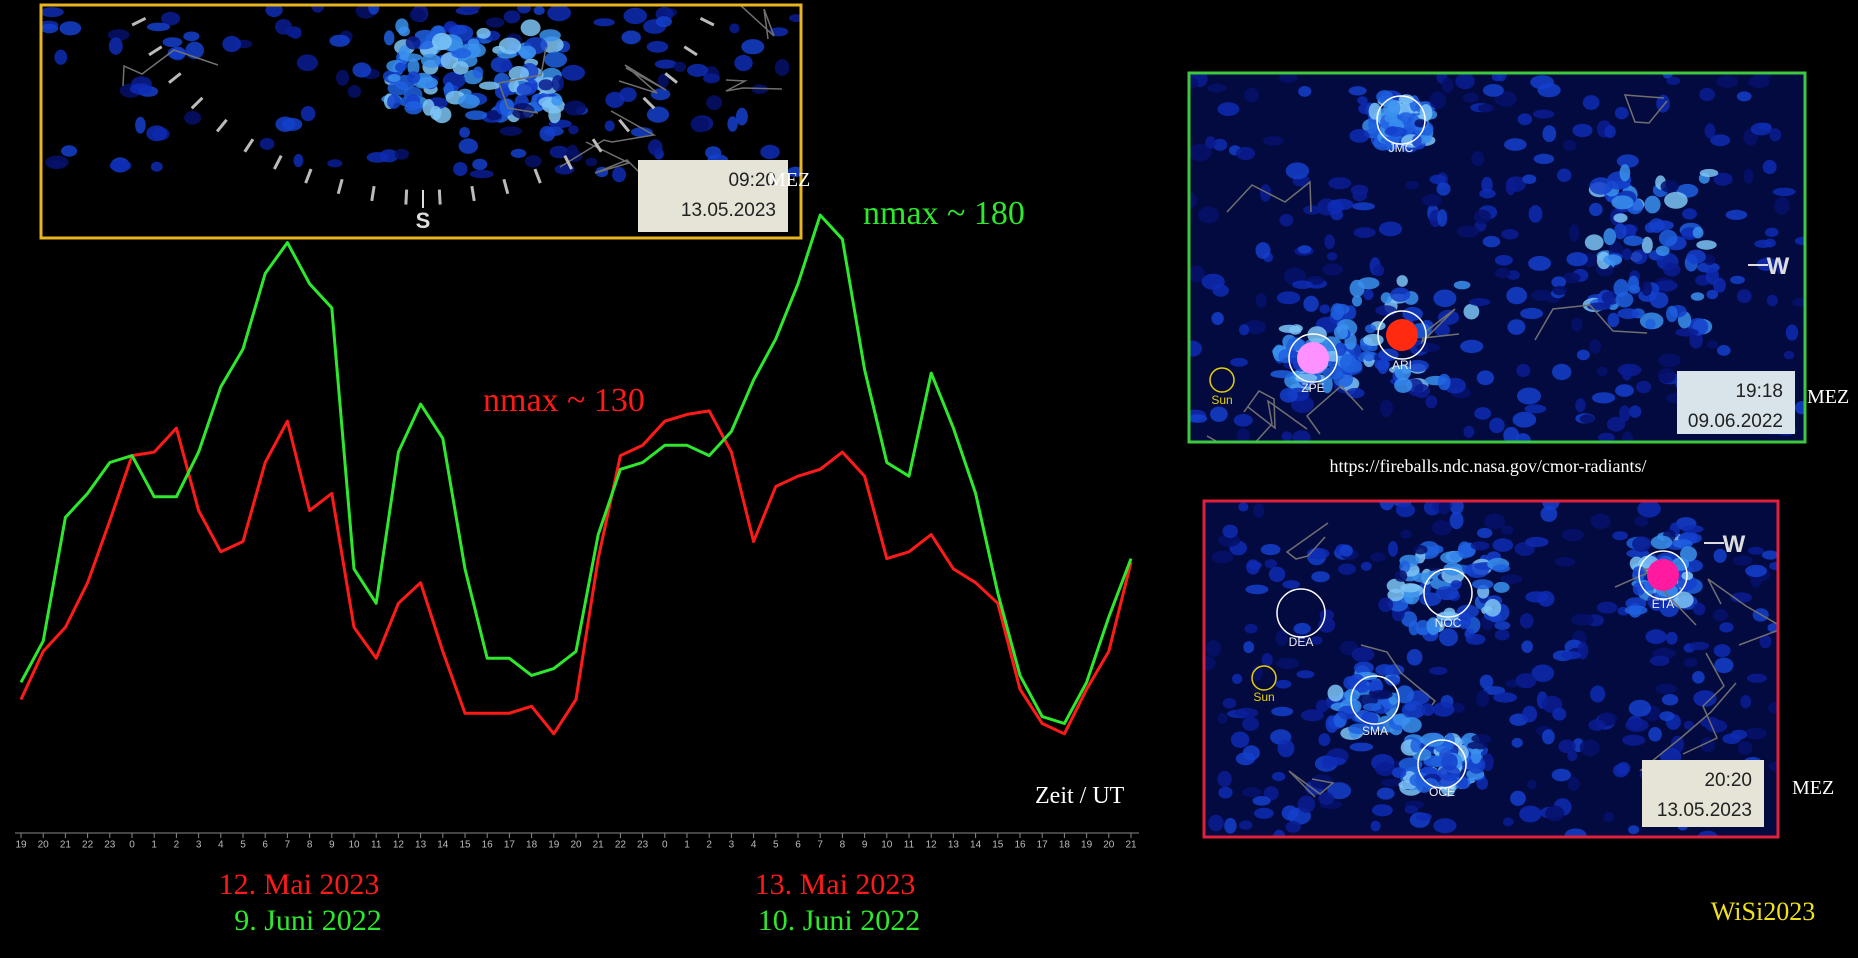 This screenshot has width=1858, height=958. Describe the element at coordinates (820, 844) in the screenshot. I see `x-tick-label: 7` at that location.